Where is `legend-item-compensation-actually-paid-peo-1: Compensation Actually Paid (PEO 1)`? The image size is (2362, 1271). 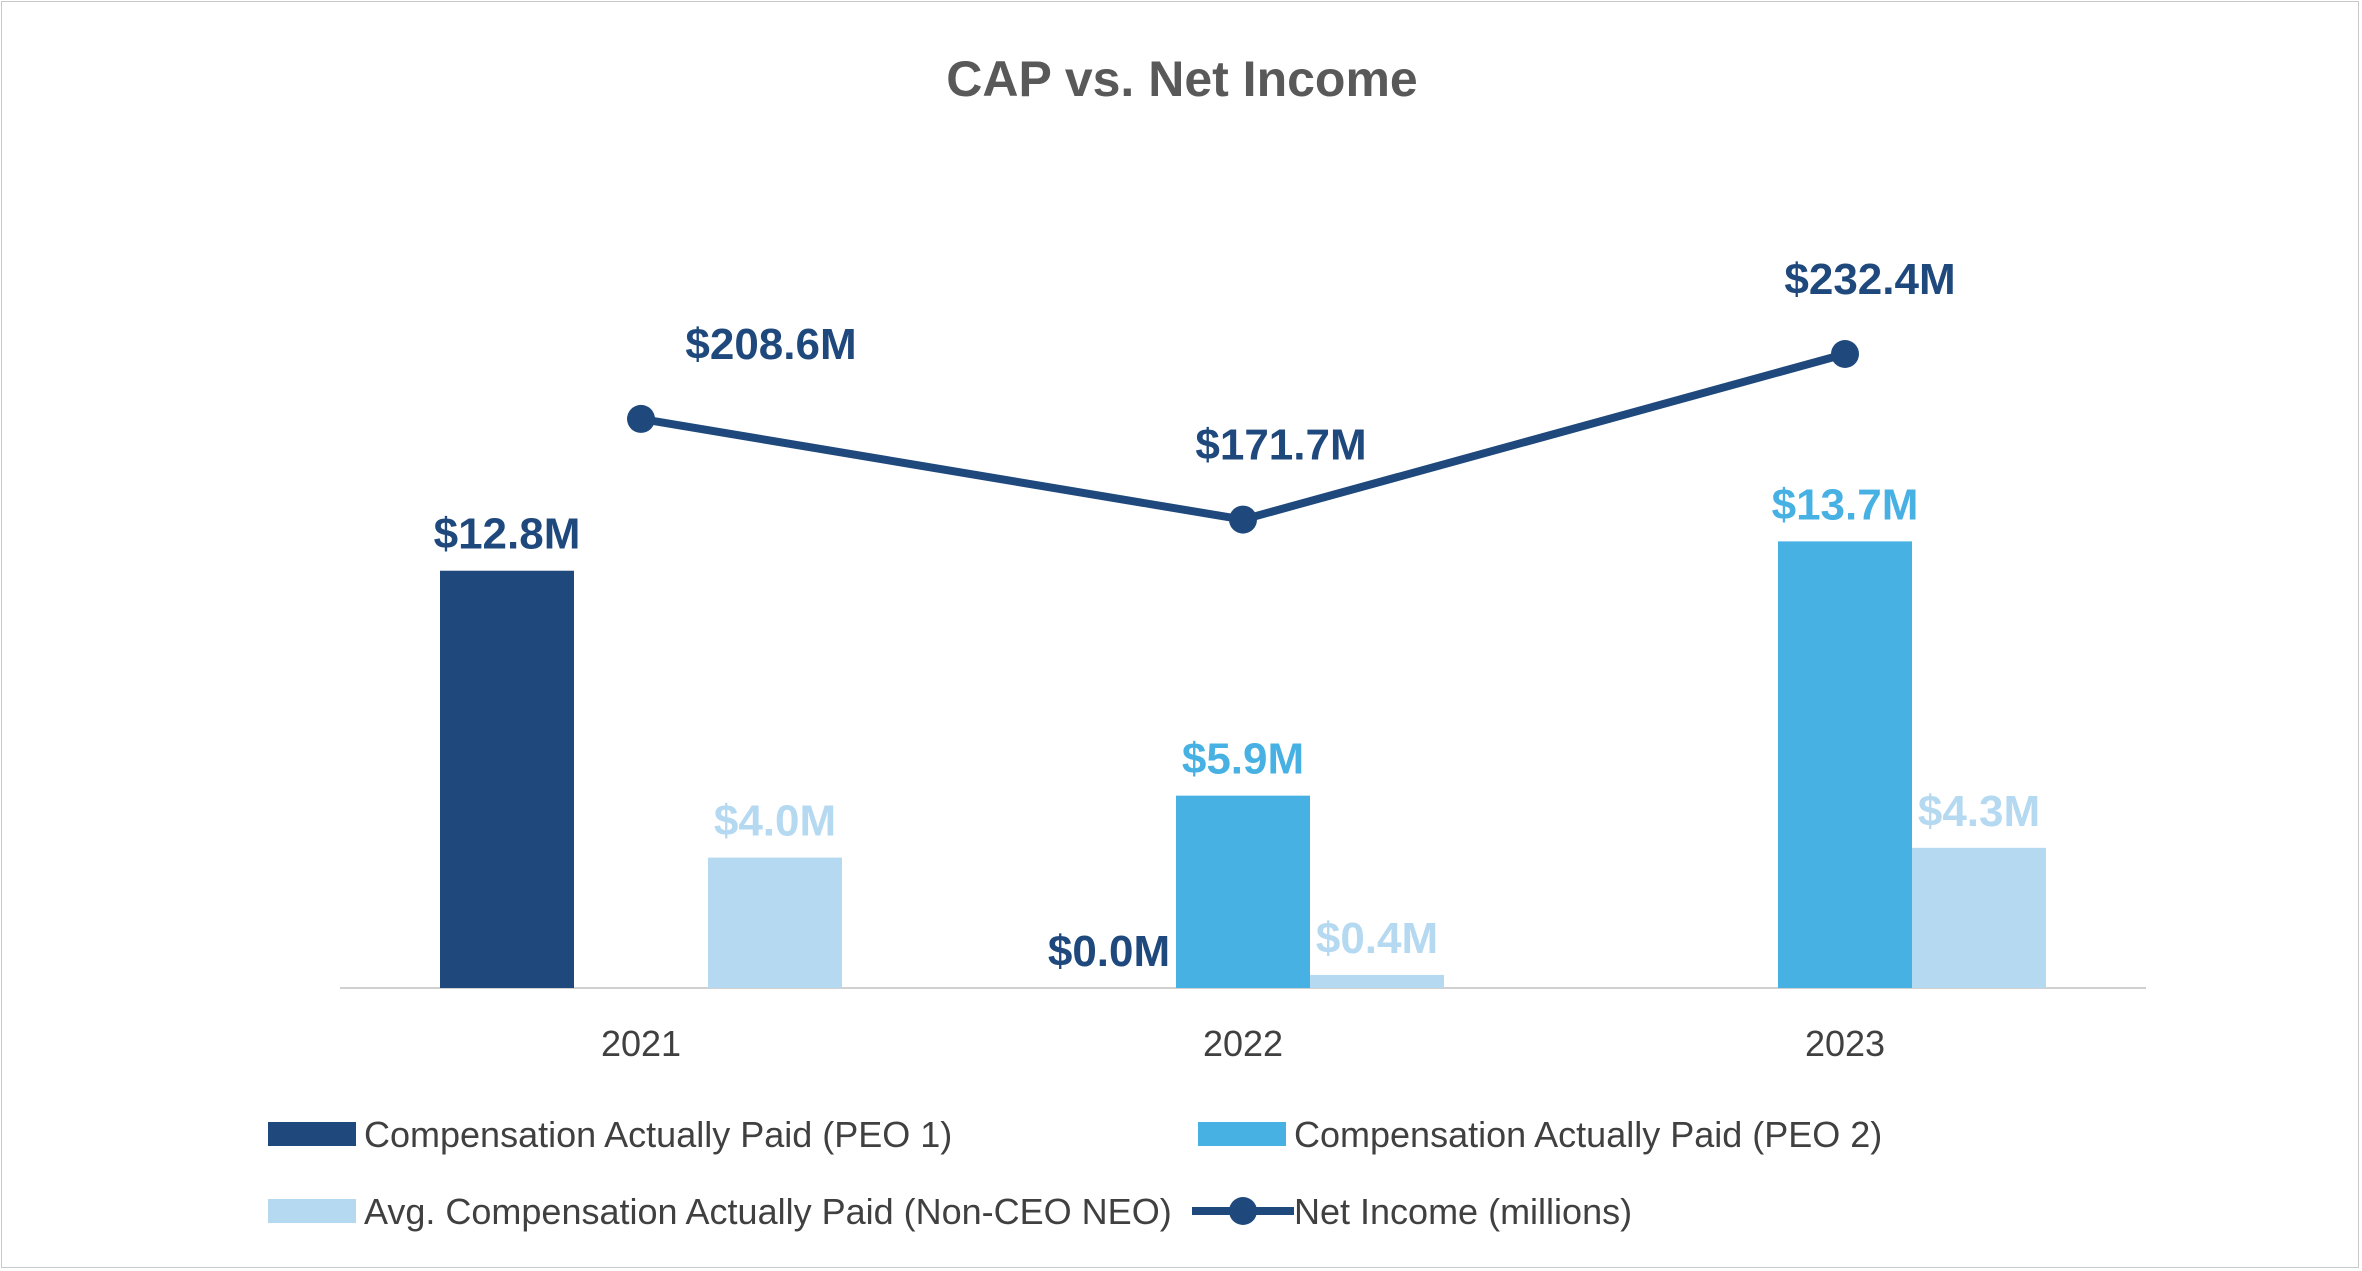 legend-item-compensation-actually-paid-peo-1: Compensation Actually Paid (PEO 1) is located at coordinates (610, 1134).